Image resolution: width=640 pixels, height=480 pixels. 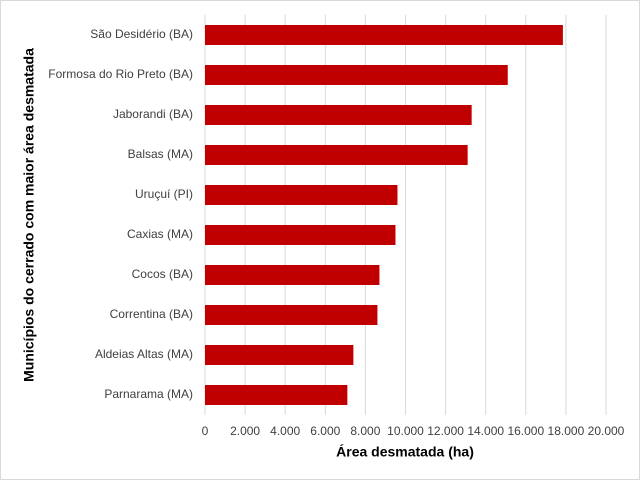 What do you see at coordinates (153, 114) in the screenshot?
I see `y-tick-label: Jaborandi (BA)` at bounding box center [153, 114].